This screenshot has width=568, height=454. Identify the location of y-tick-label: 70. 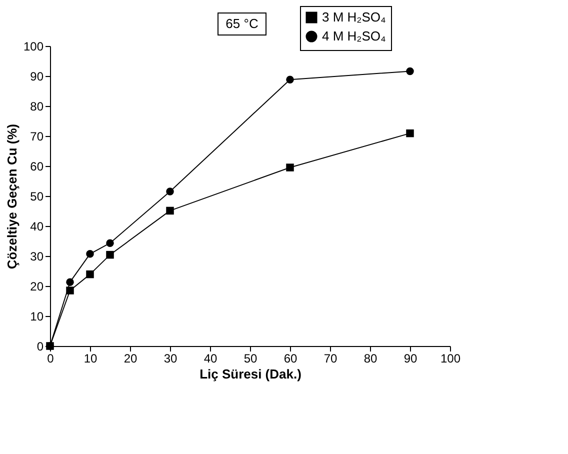
(37, 137).